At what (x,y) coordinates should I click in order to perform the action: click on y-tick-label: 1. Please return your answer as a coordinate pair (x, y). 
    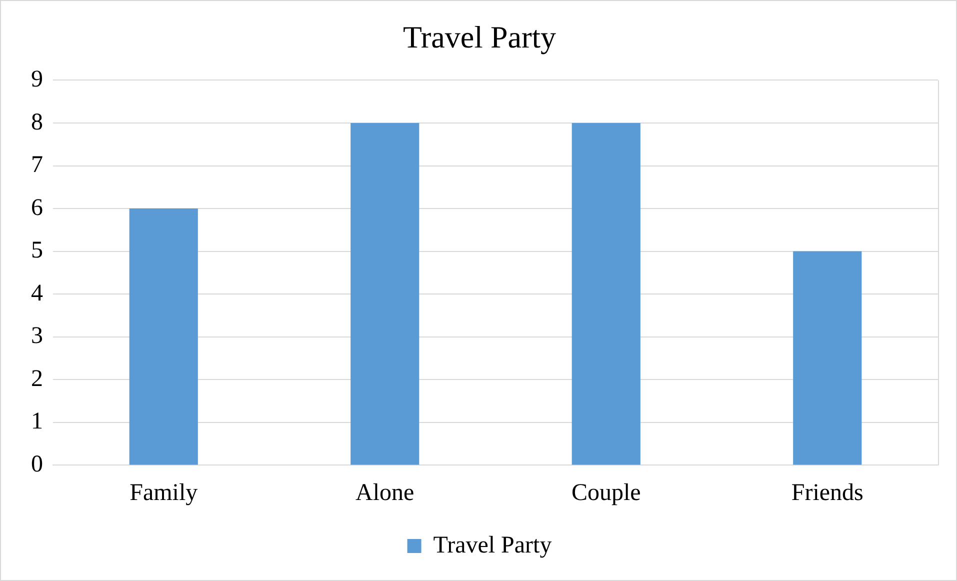
    Looking at the image, I should click on (37, 421).